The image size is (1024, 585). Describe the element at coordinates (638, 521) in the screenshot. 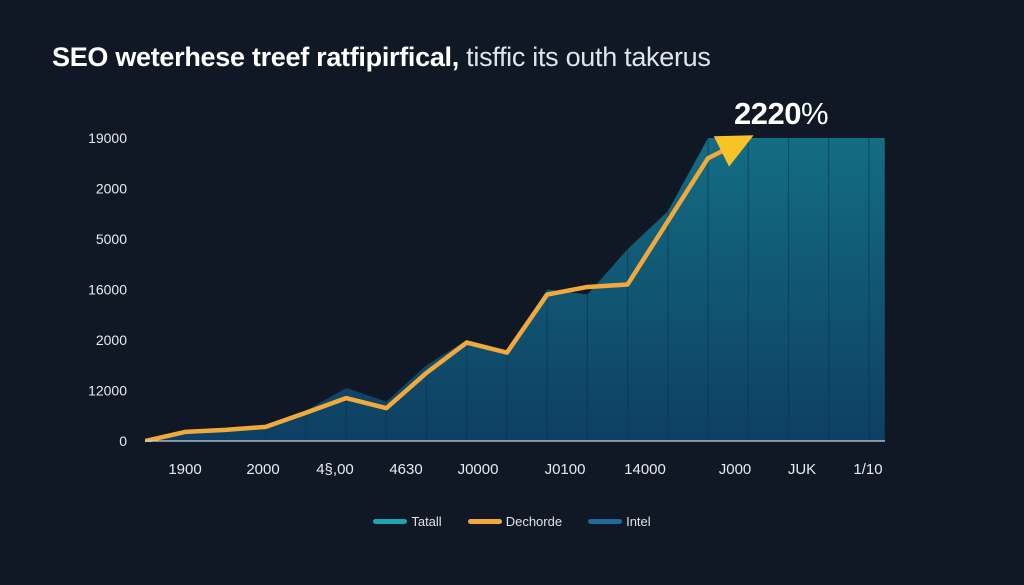

I see `legend-label-intel: Intel` at that location.